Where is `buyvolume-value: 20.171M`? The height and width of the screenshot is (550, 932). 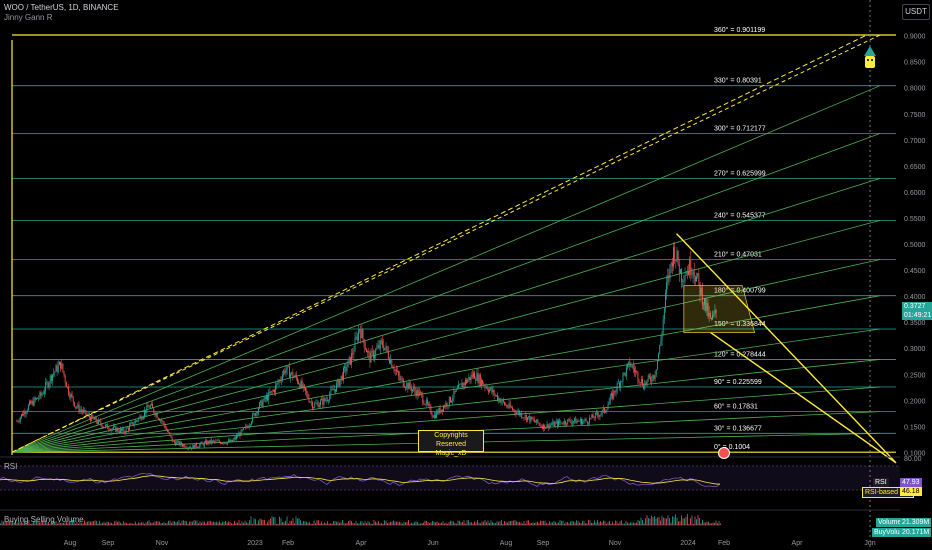 buyvolume-value: 20.171M is located at coordinates (916, 532).